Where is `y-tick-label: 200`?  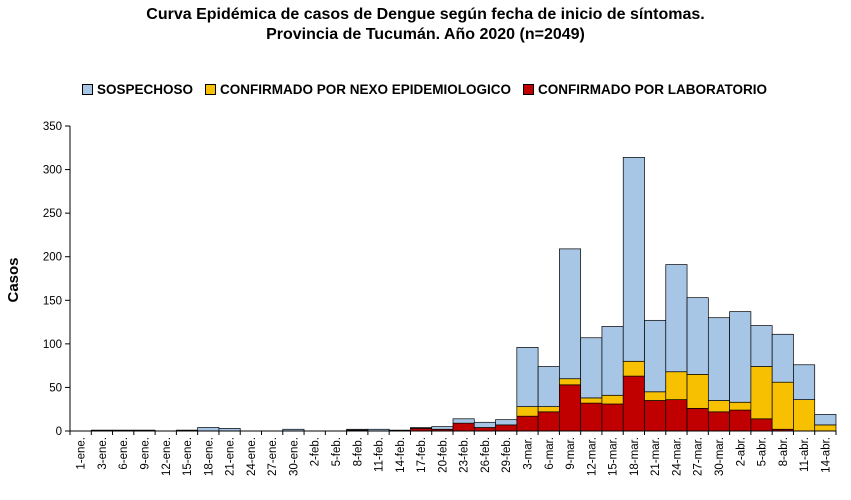 y-tick-label: 200 is located at coordinates (52, 258).